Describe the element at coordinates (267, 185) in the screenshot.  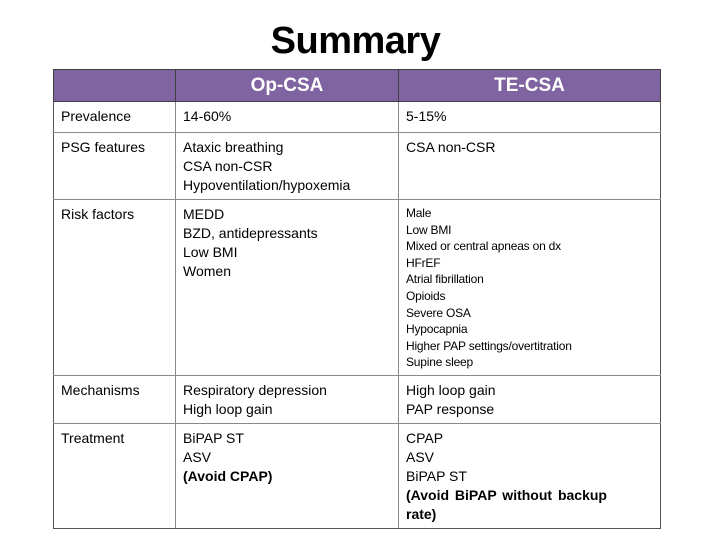
I see `cell-line: Hypoventilation/hypoxemia` at that location.